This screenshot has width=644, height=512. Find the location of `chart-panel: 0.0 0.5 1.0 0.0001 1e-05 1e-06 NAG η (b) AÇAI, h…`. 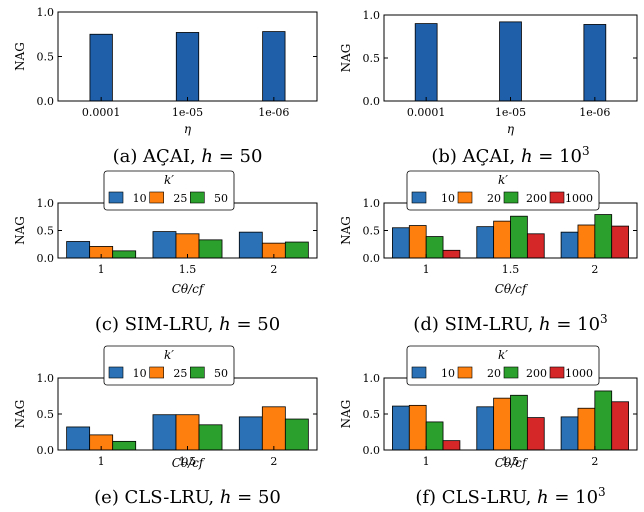

chart-panel: 0.0 0.5 1.0 0.0001 1e-05 1e-06 NAG η (b) AÇAI, h… is located at coordinates (488, 88).